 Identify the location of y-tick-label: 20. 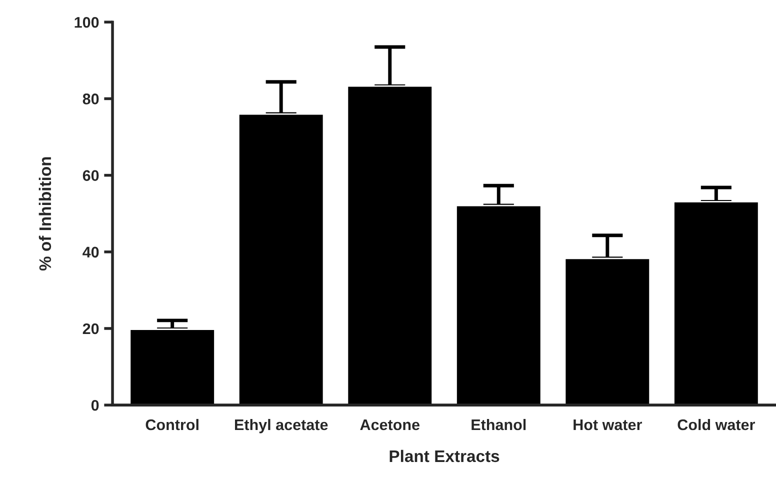
(90, 328).